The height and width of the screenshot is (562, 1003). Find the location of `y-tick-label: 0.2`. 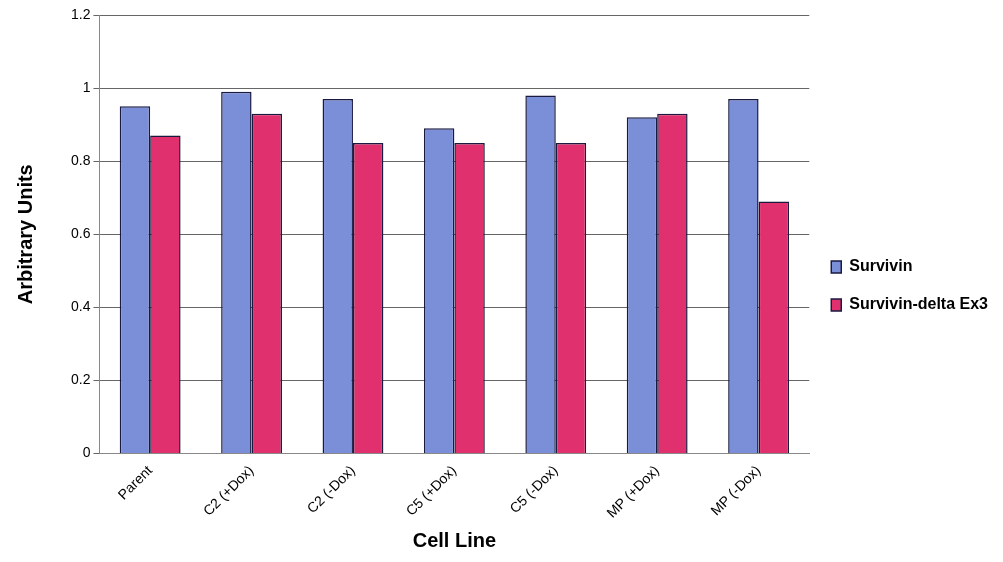

y-tick-label: 0.2 is located at coordinates (80, 379).